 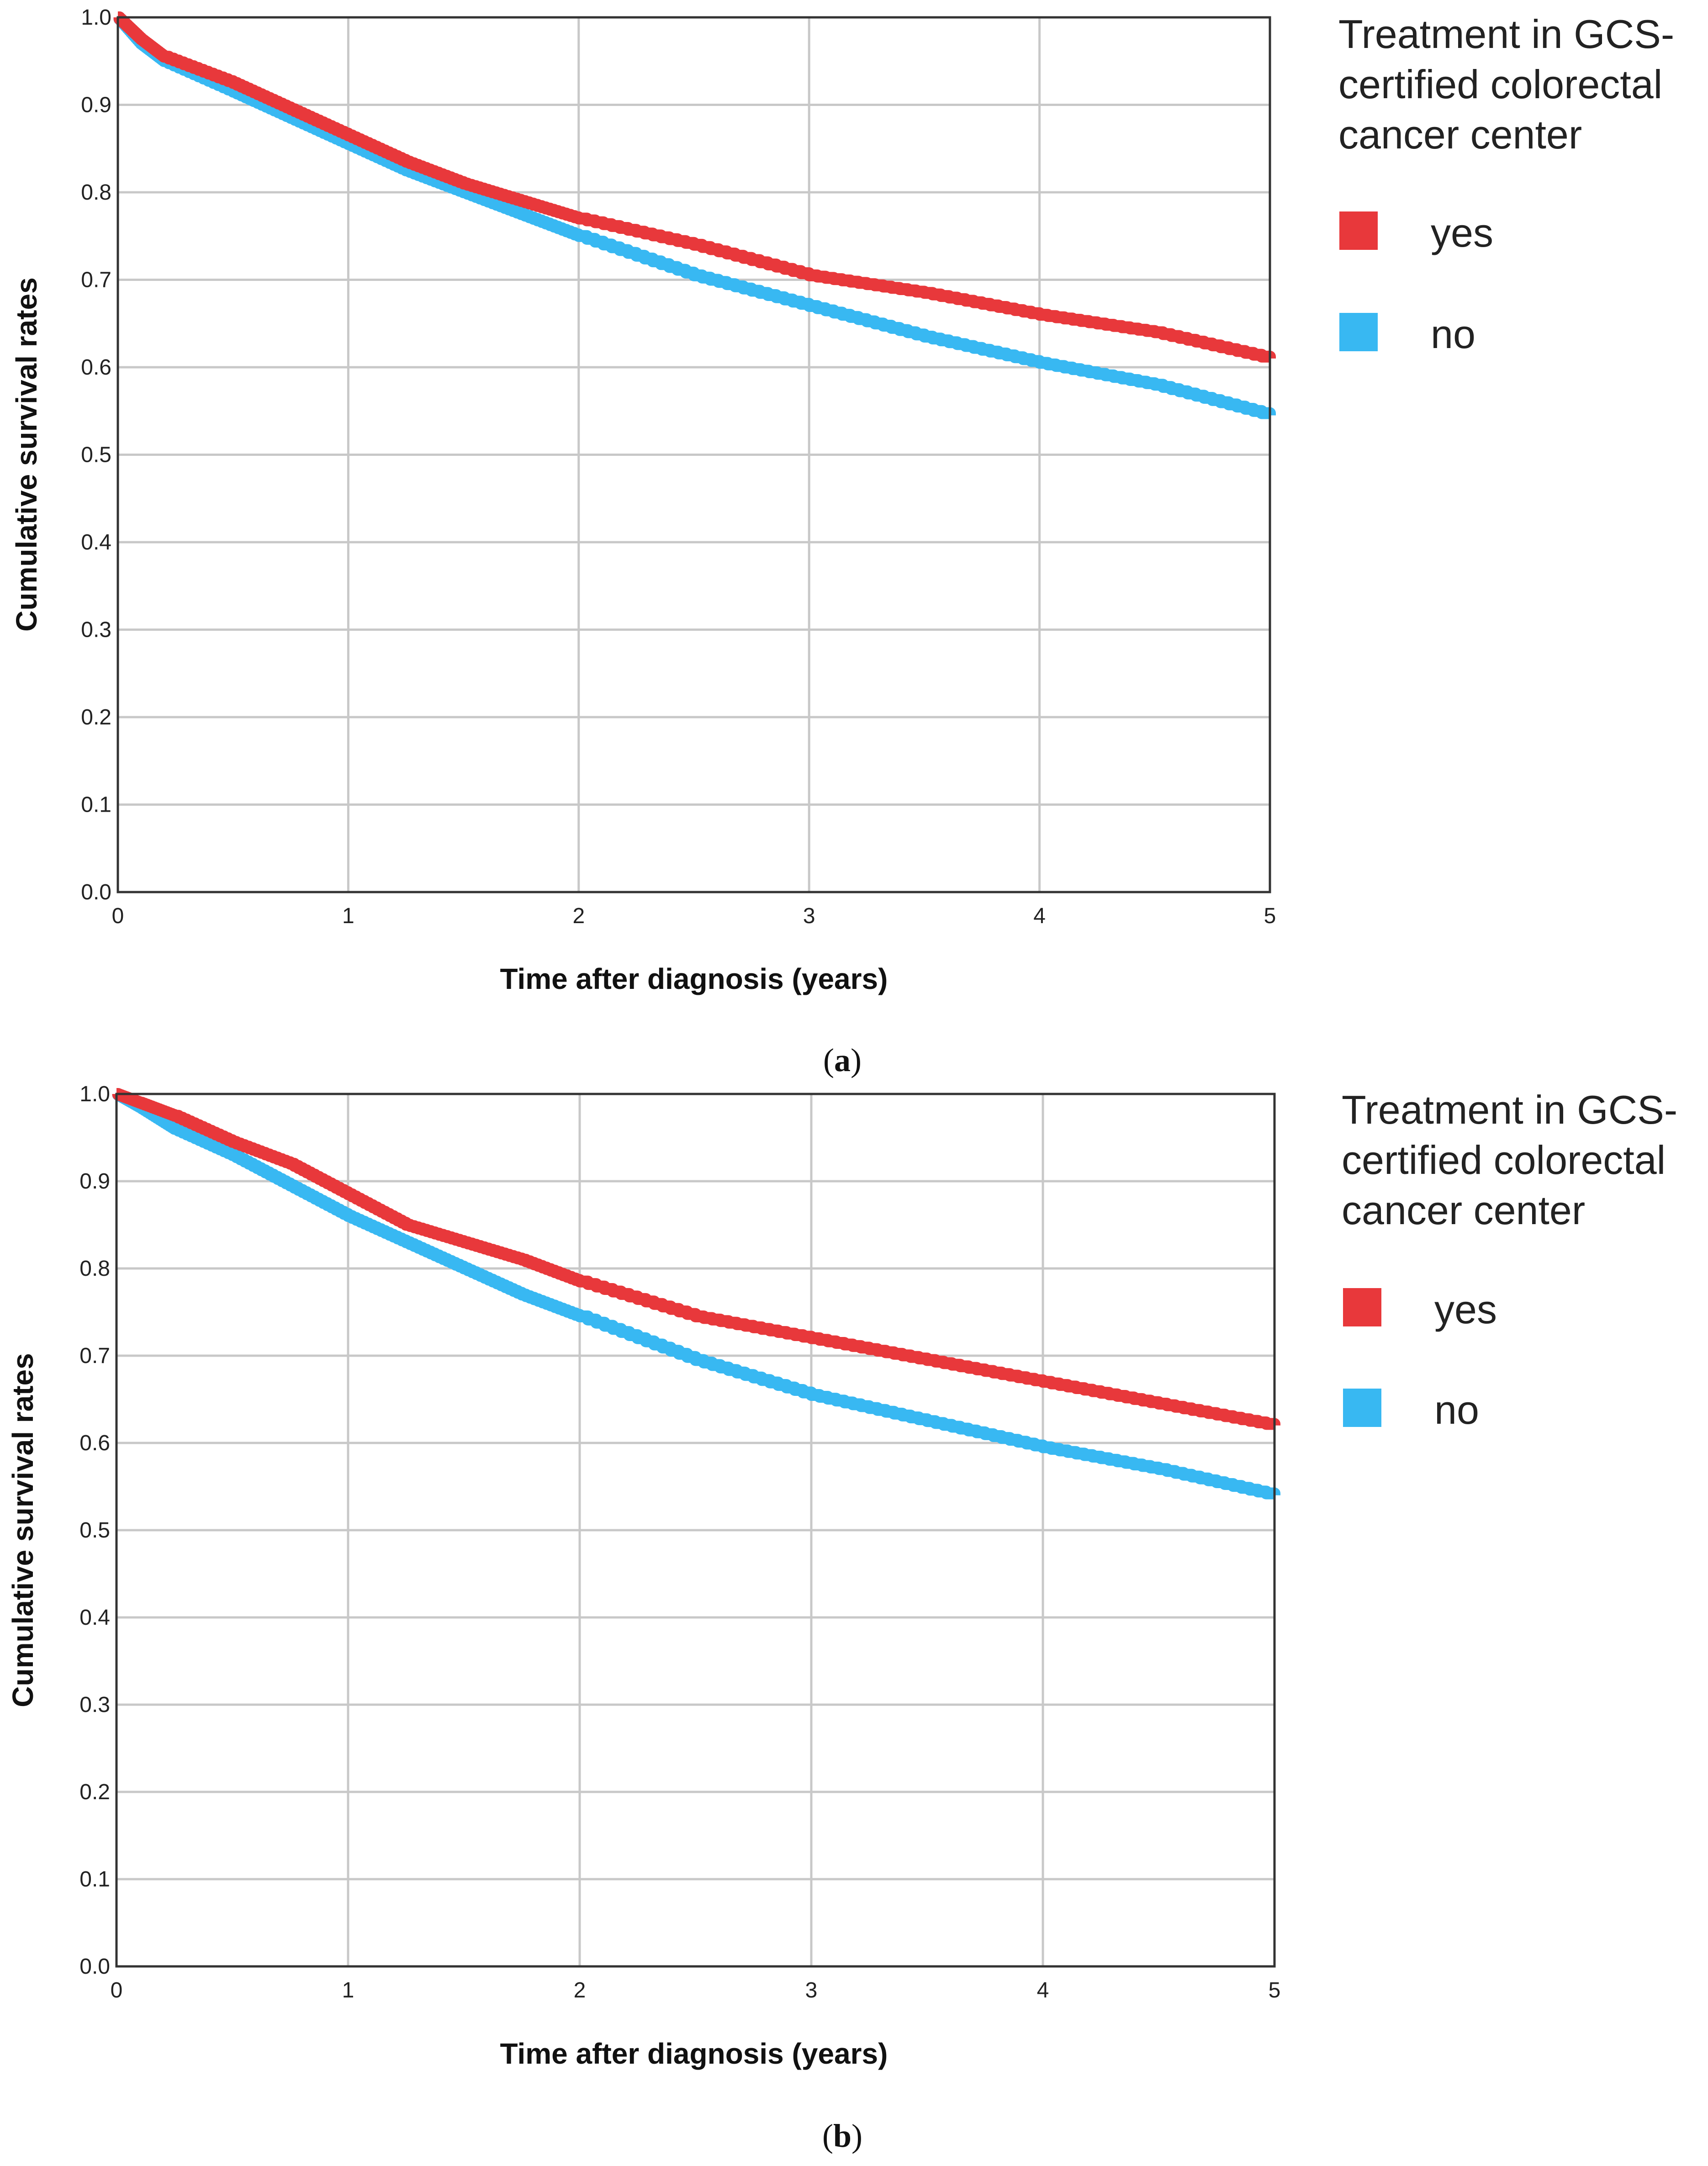 I want to click on caption-letter: a, so click(x=842, y=1060).